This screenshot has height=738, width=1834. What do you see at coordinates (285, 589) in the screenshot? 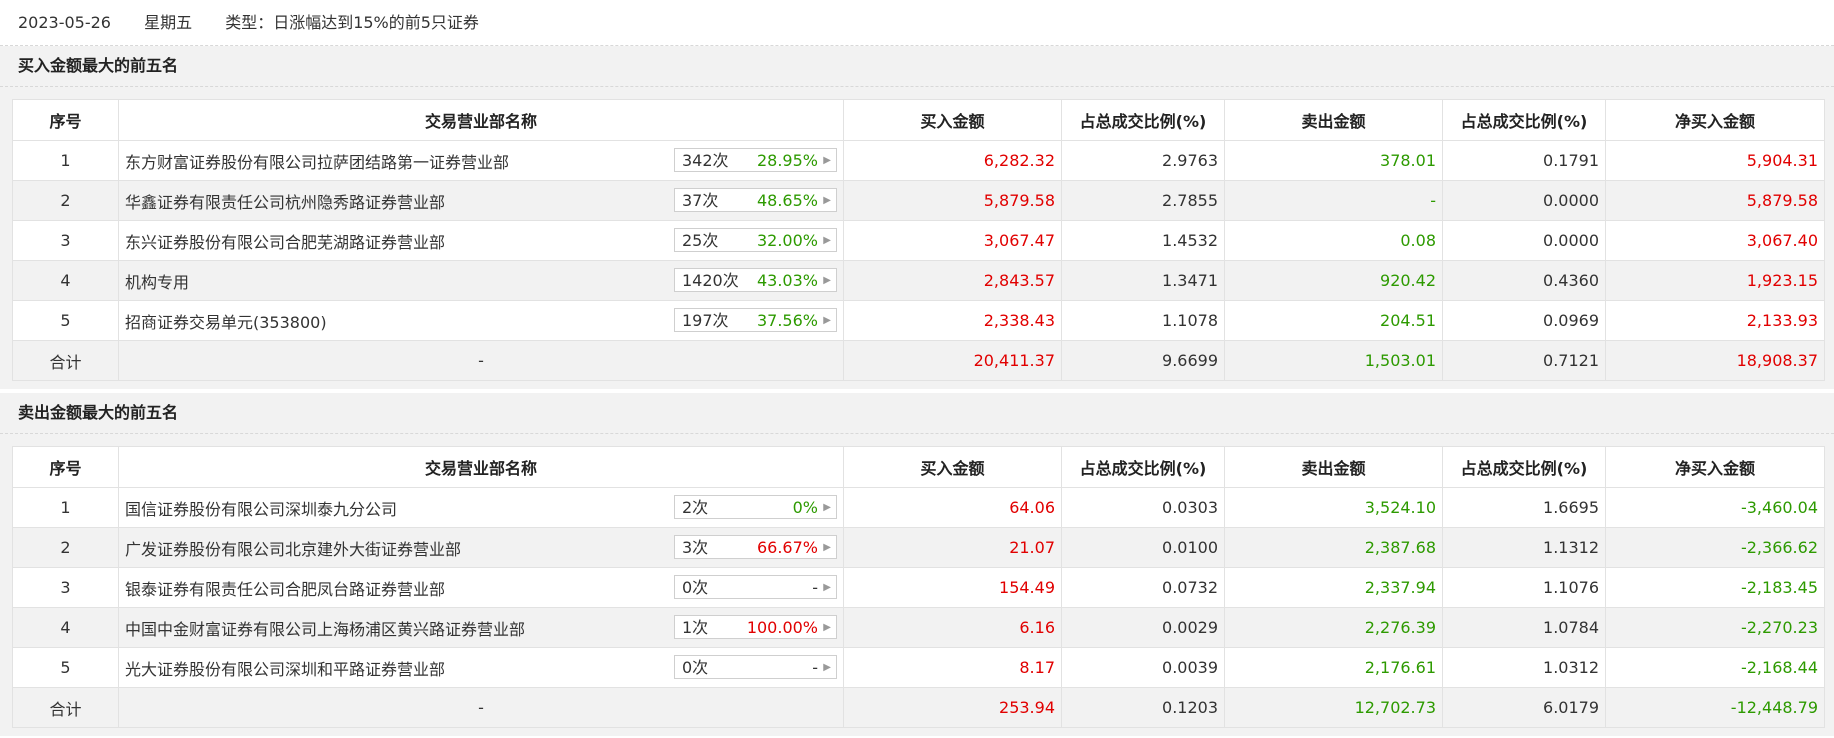
I see `branch-name: 银泰证券有限责任公司合肥凤台路证券营业部` at bounding box center [285, 589].